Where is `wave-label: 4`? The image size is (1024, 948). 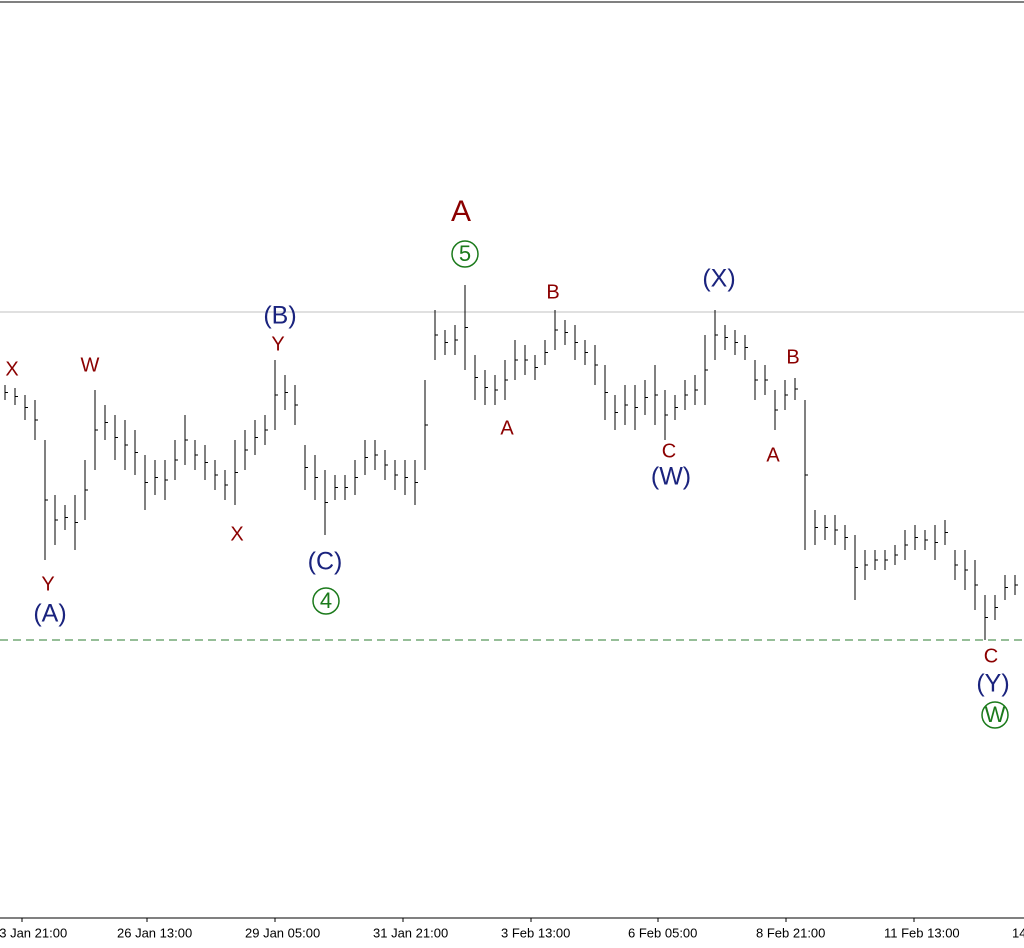 wave-label: 4 is located at coordinates (326, 600).